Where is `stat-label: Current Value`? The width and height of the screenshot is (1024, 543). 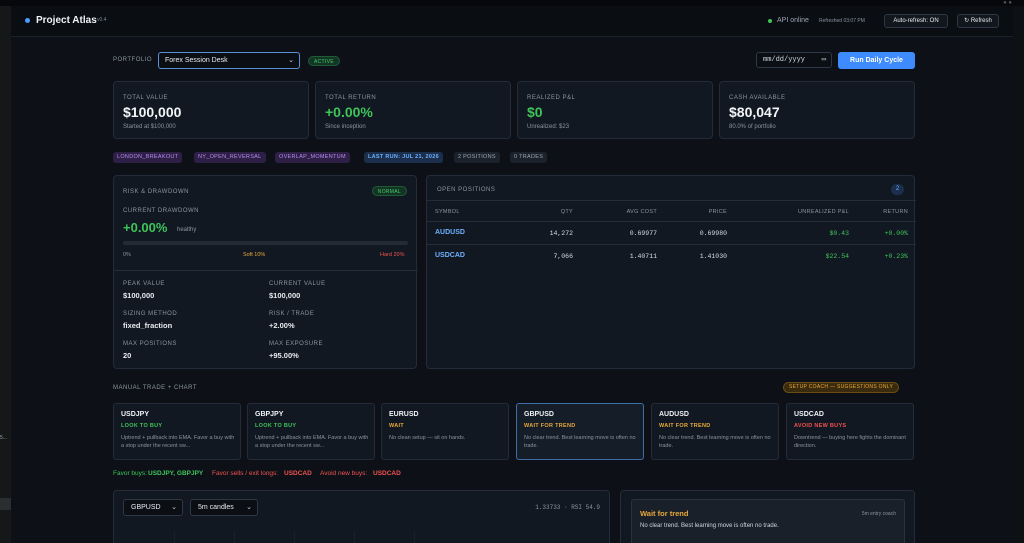 stat-label: Current Value is located at coordinates (297, 284).